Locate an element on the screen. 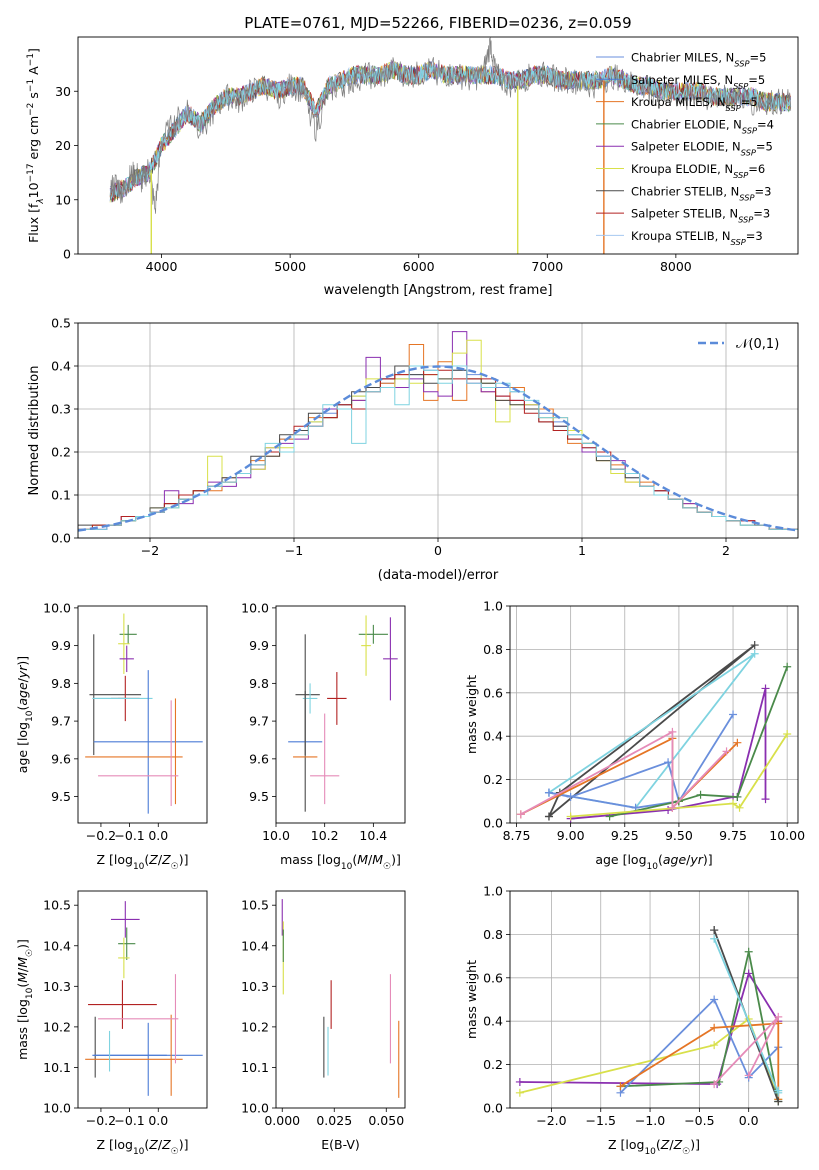 The height and width of the screenshot is (1170, 819). label-part: Salpeter MILES, N is located at coordinates (682, 80).